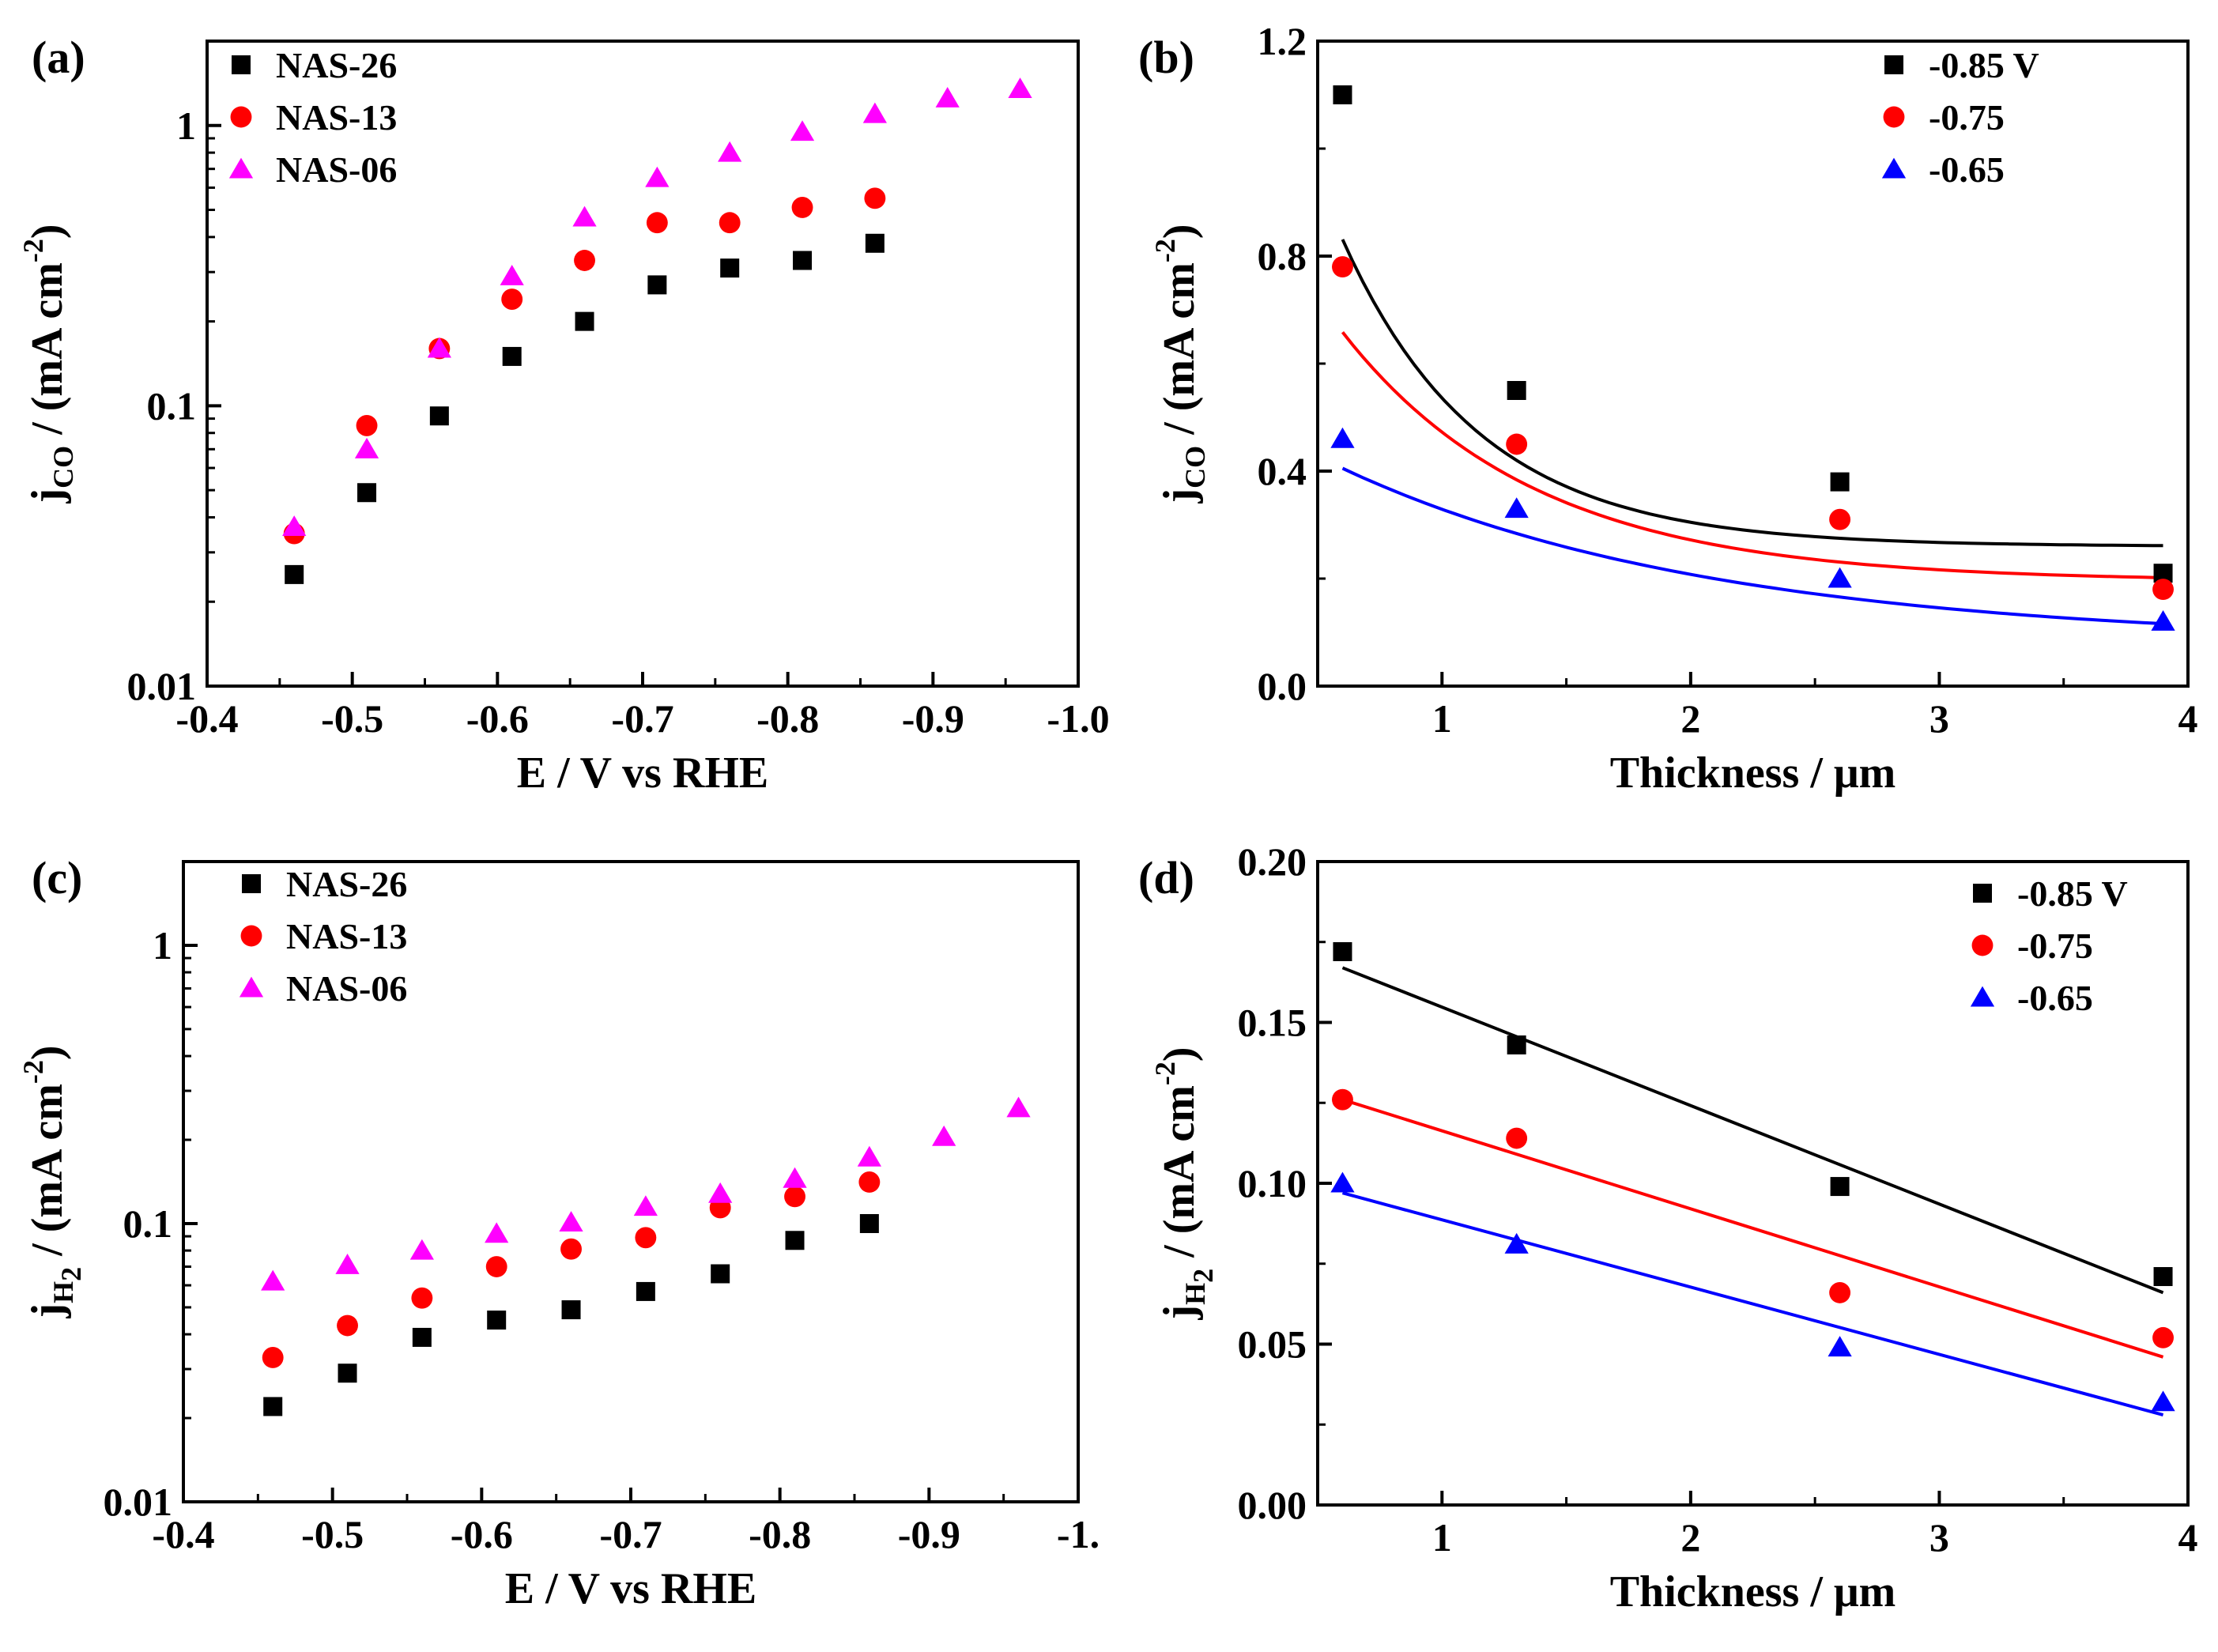 The width and height of the screenshot is (2218, 1652). What do you see at coordinates (1195, 467) in the screenshot?
I see `y-axis-title-subscript: CO` at bounding box center [1195, 467].